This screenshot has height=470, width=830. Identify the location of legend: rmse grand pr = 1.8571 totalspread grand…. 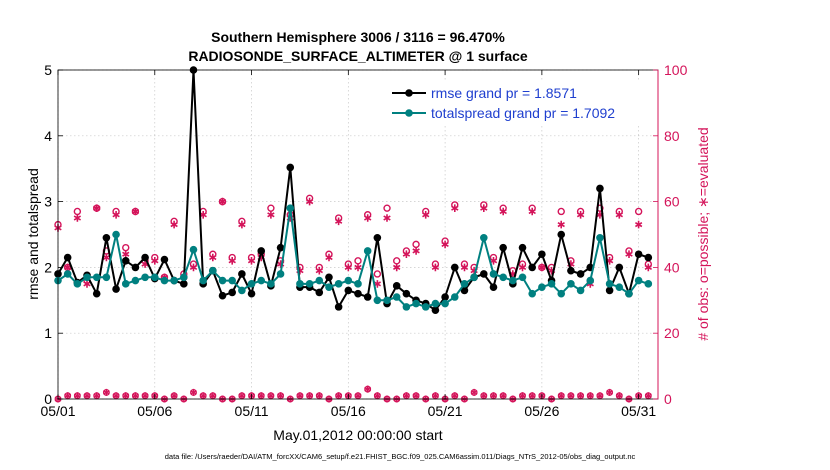
(519, 103).